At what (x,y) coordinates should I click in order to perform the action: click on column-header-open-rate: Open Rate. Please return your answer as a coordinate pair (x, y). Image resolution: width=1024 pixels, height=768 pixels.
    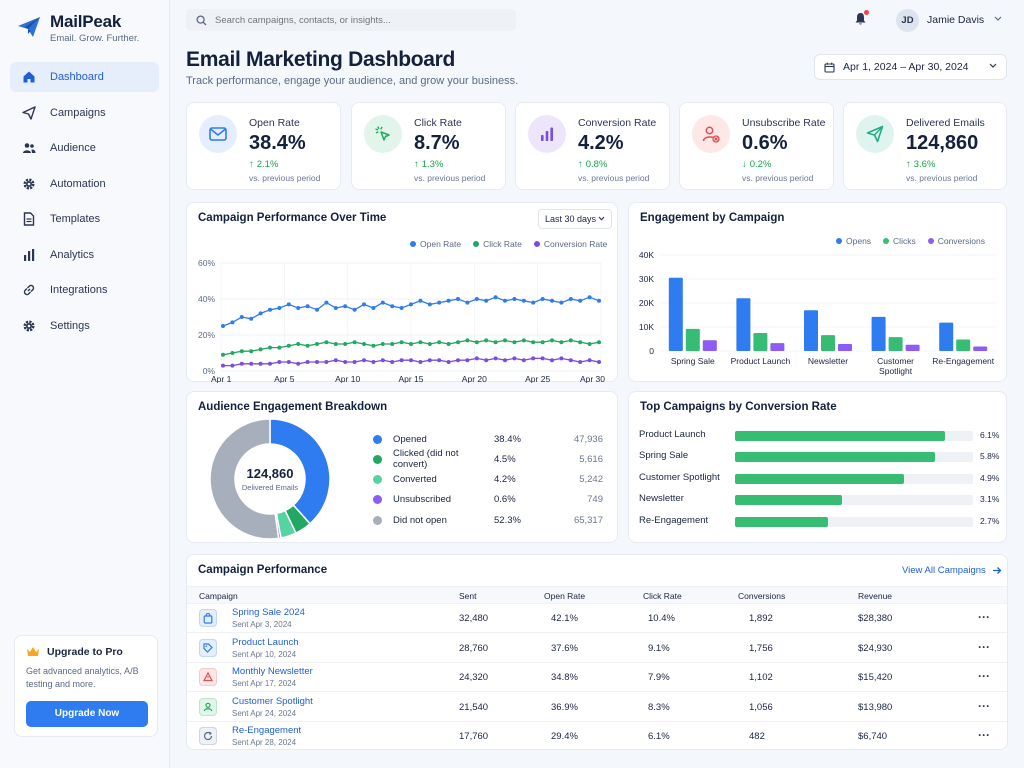
    Looking at the image, I should click on (565, 596).